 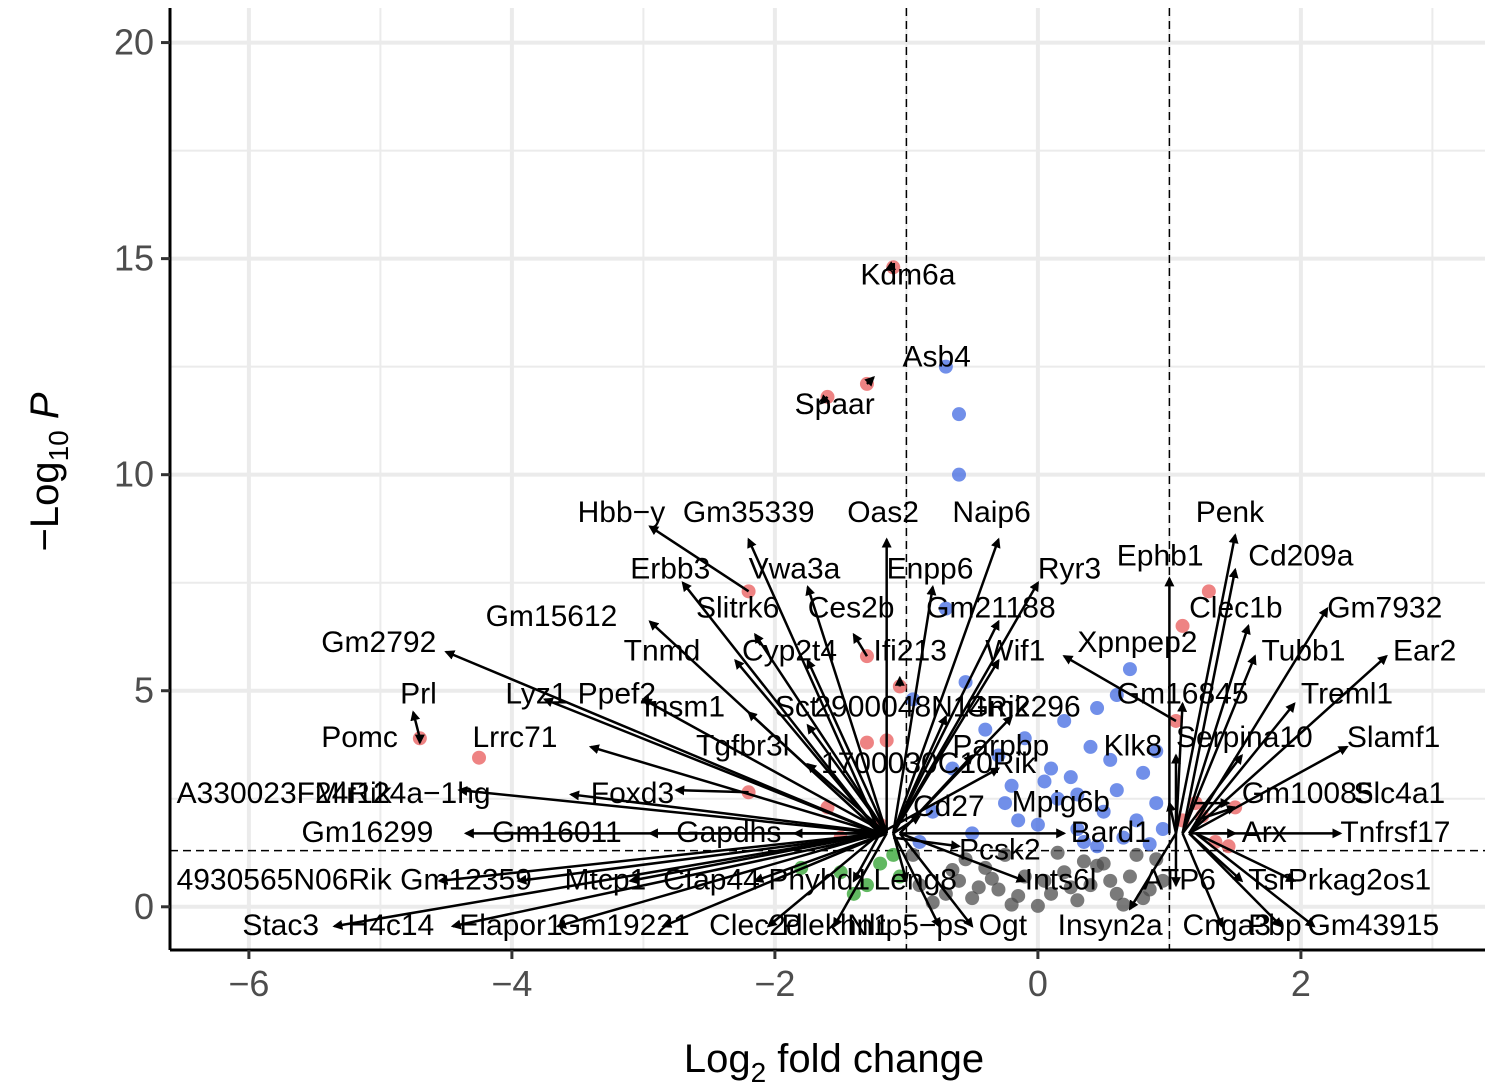 I want to click on gene-label: Clec2d, so click(x=755, y=925).